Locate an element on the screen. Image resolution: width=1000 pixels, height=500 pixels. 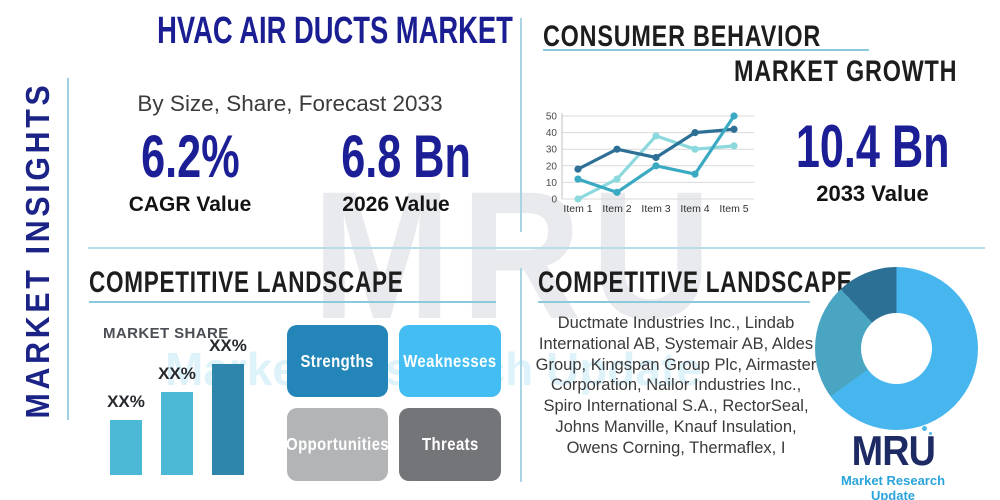
y-tick-label: 50 is located at coordinates (552, 117).